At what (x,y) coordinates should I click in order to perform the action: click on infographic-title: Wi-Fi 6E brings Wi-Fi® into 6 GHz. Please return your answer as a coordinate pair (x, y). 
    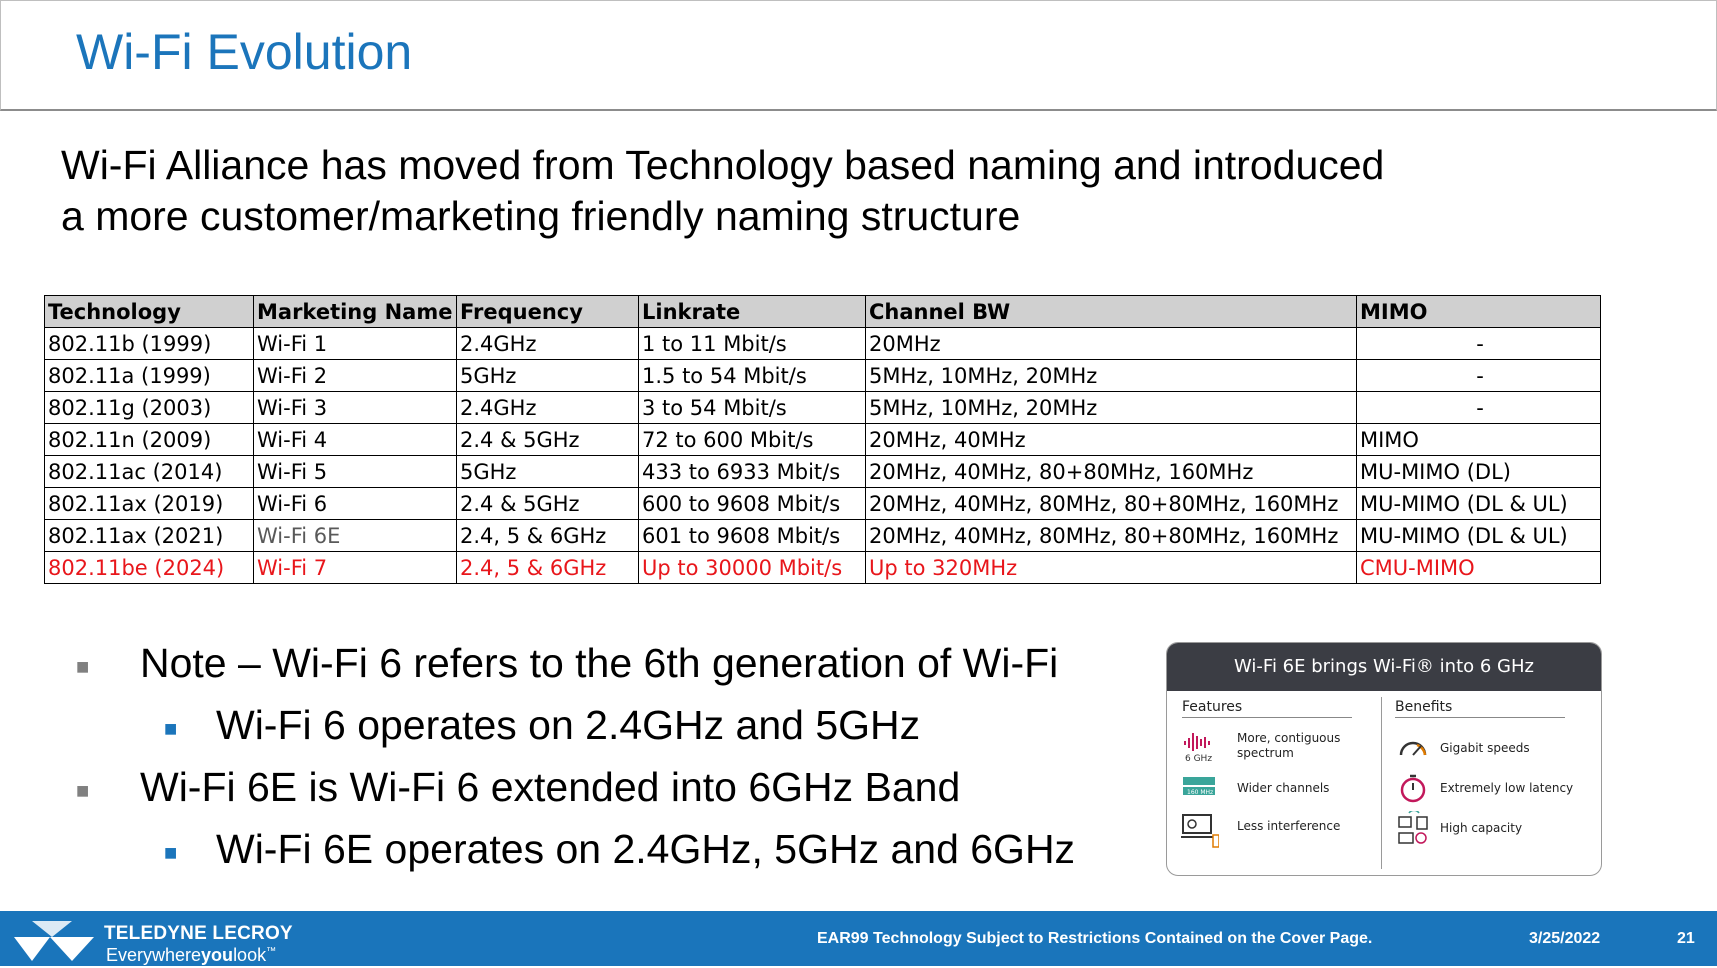
    Looking at the image, I should click on (1384, 667).